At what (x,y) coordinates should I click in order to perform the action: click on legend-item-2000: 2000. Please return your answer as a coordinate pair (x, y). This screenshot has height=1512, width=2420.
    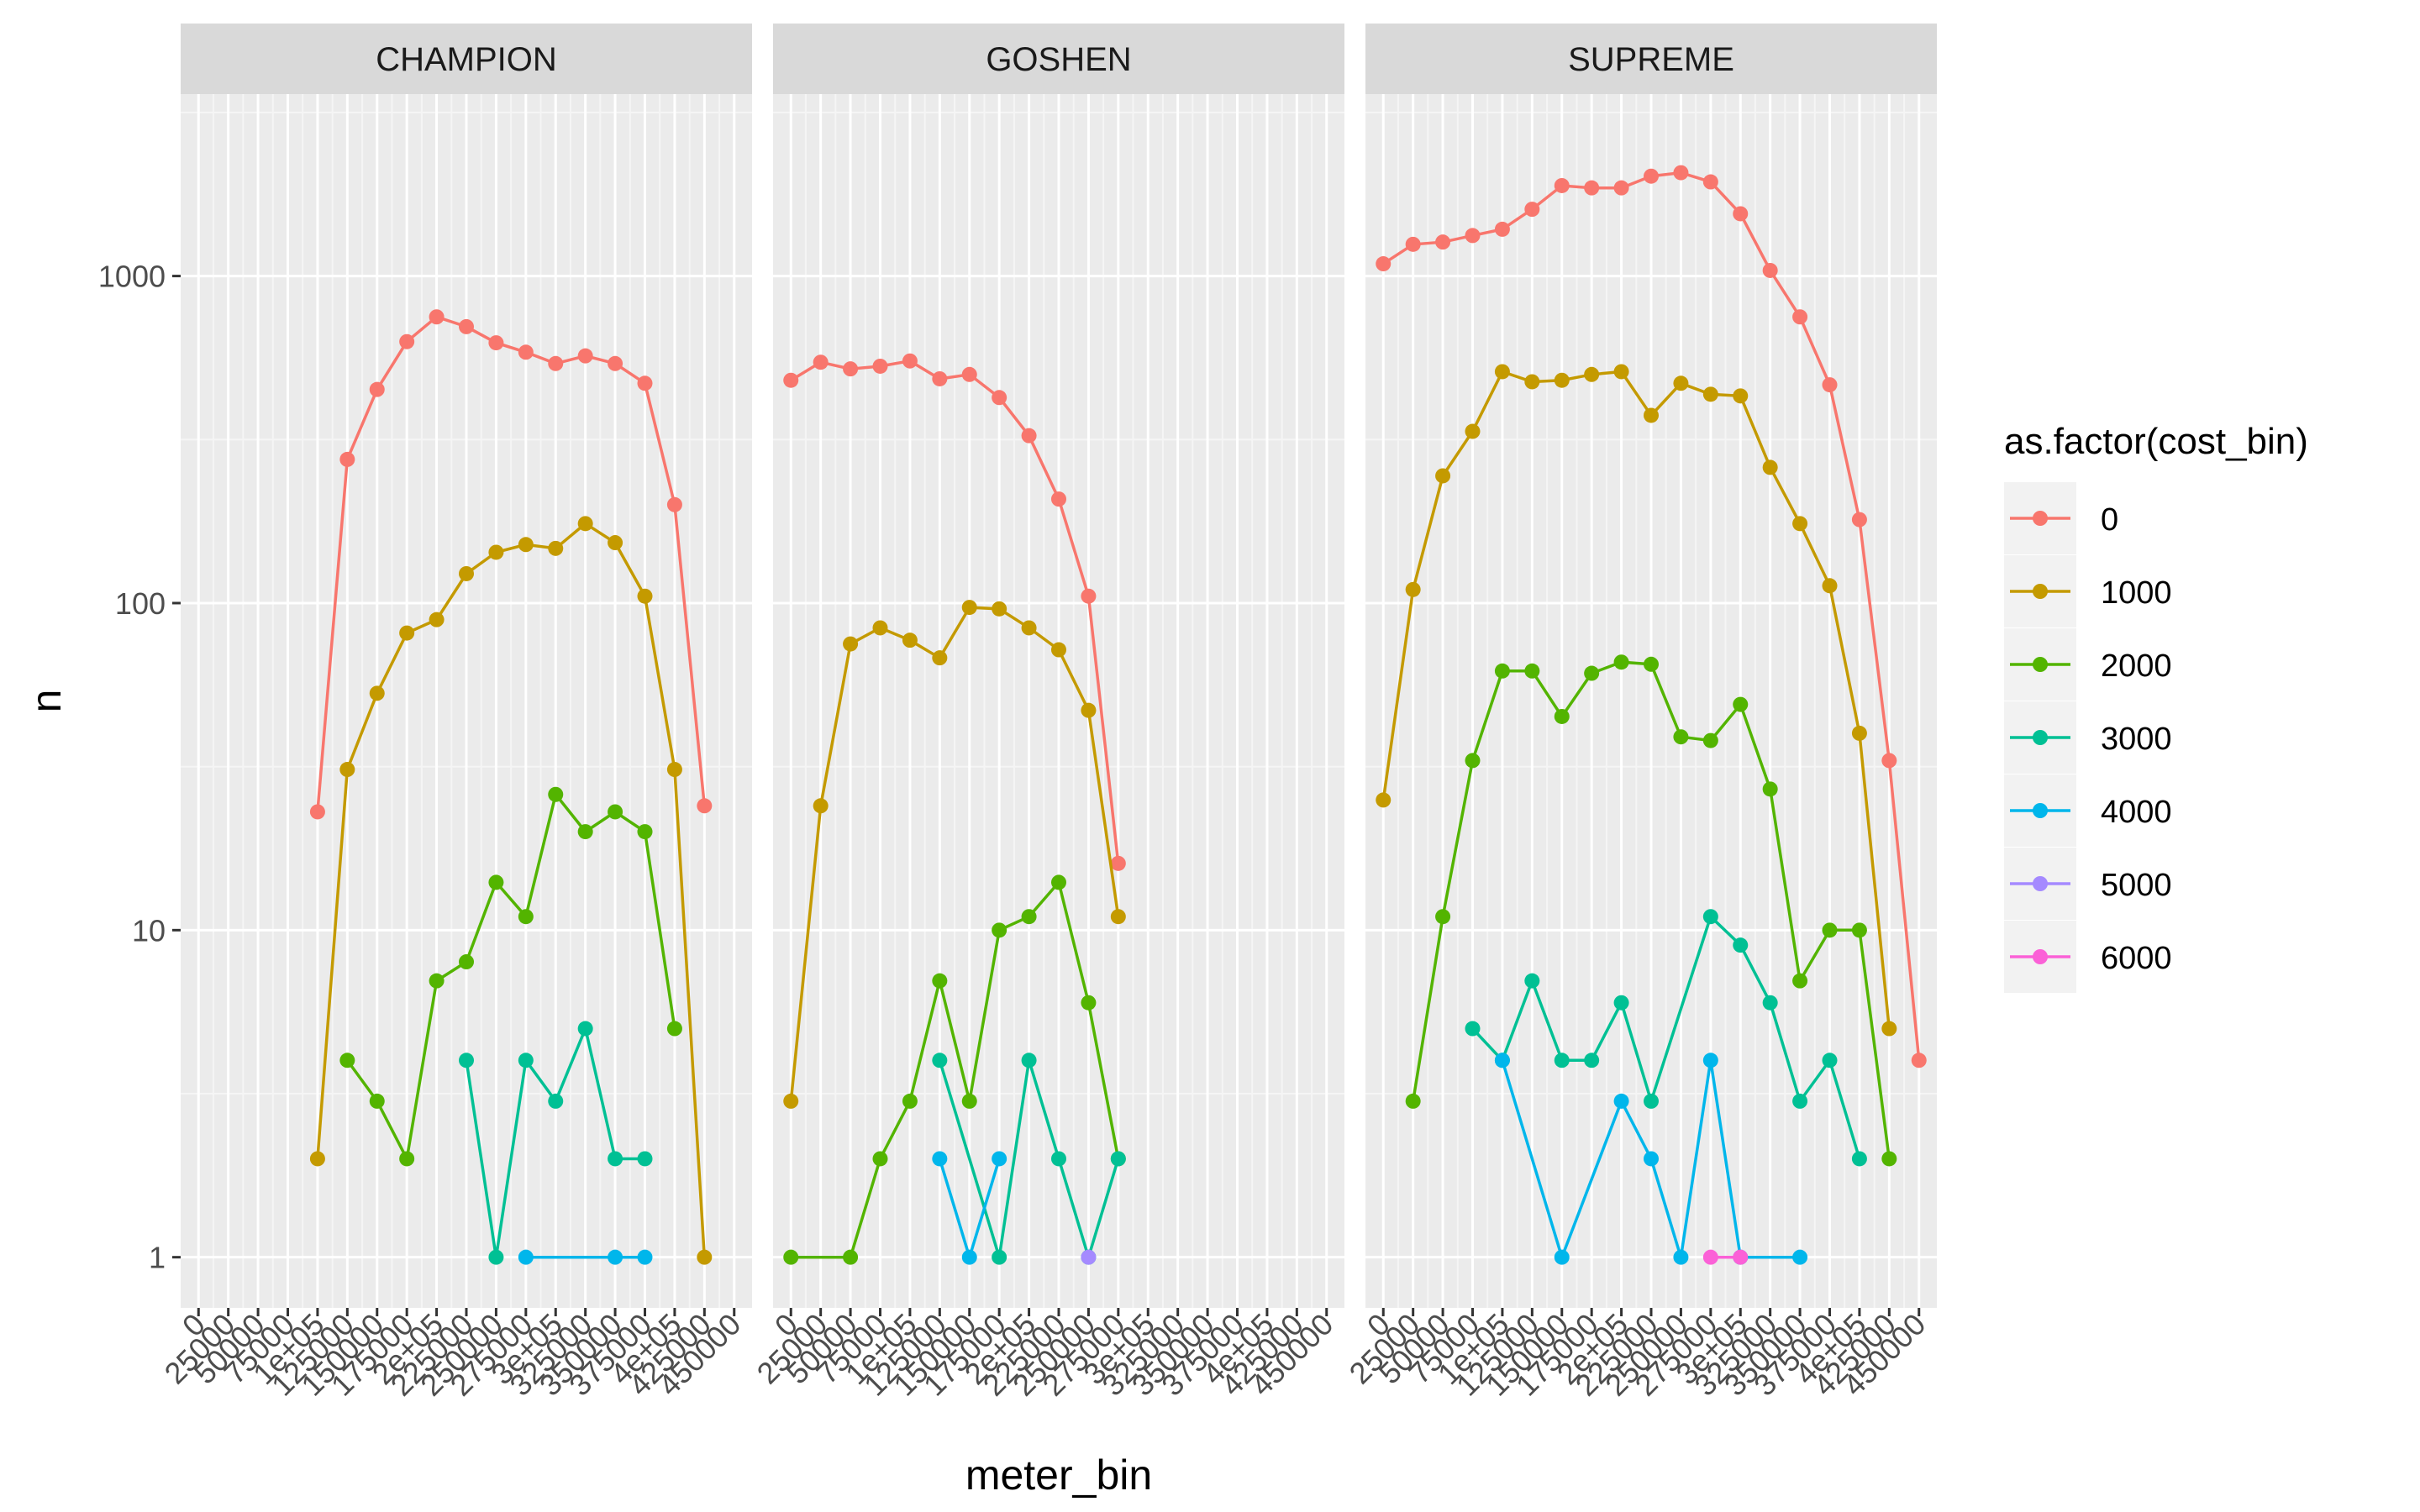
    Looking at the image, I should click on (2088, 664).